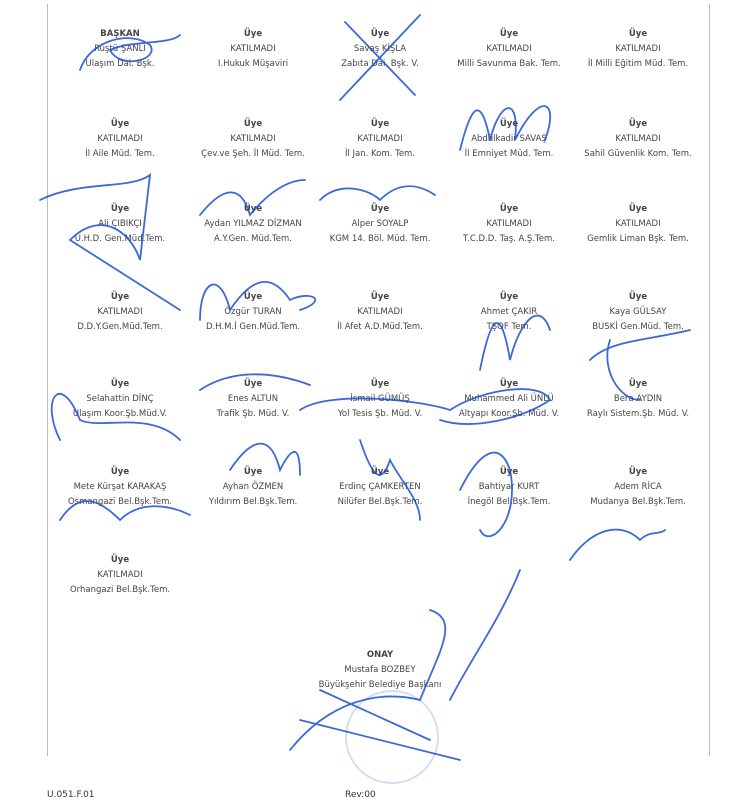 The height and width of the screenshot is (811, 750). I want to click on member-entry: Üye KATILMADI Gemlik Liman Bşk. Tem., so click(638, 224).